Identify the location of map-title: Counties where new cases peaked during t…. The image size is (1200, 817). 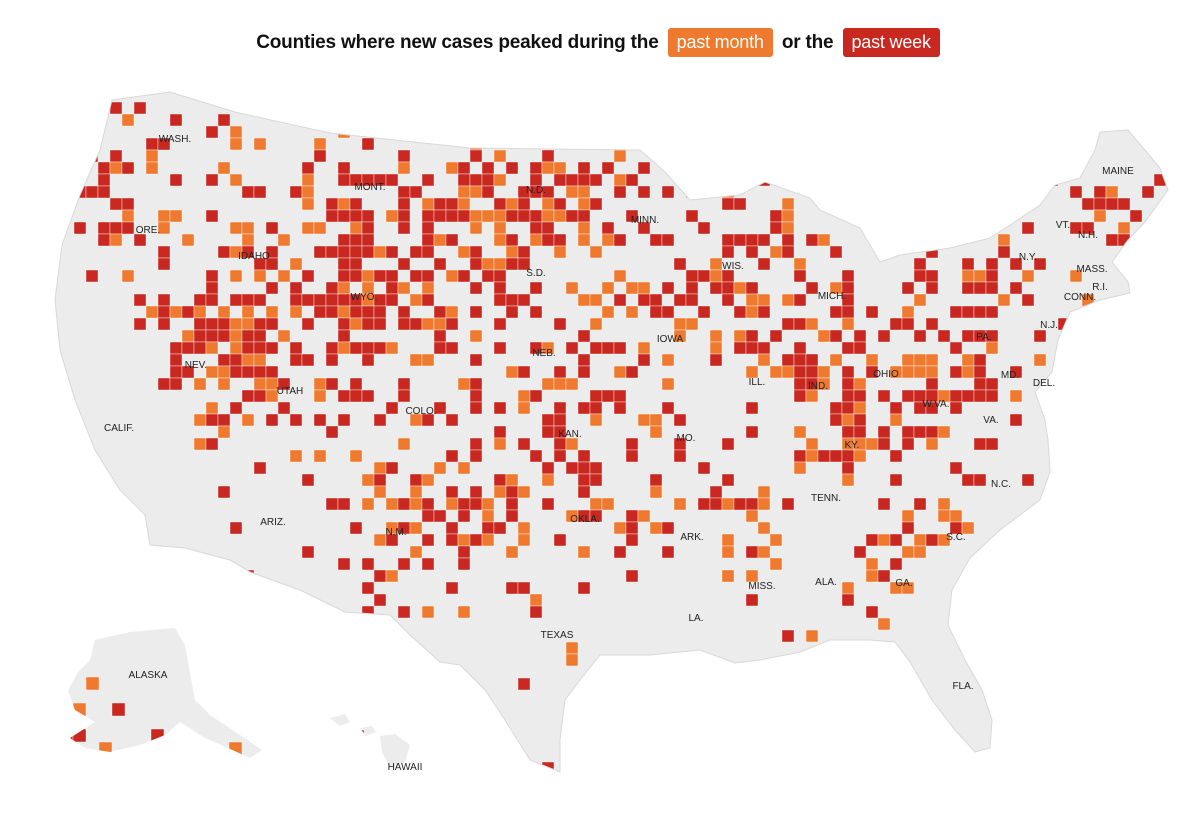
(600, 42).